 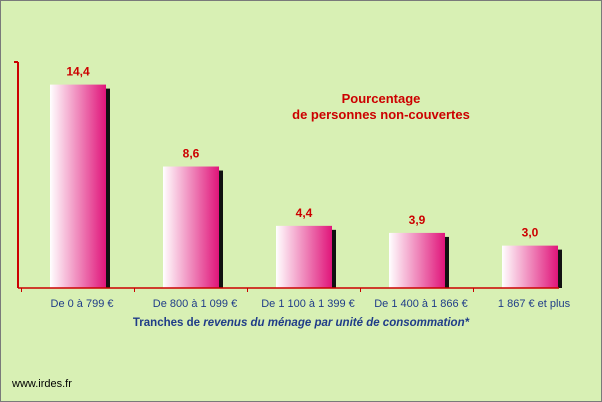 I want to click on bar-value-label: 8,6, so click(x=191, y=154).